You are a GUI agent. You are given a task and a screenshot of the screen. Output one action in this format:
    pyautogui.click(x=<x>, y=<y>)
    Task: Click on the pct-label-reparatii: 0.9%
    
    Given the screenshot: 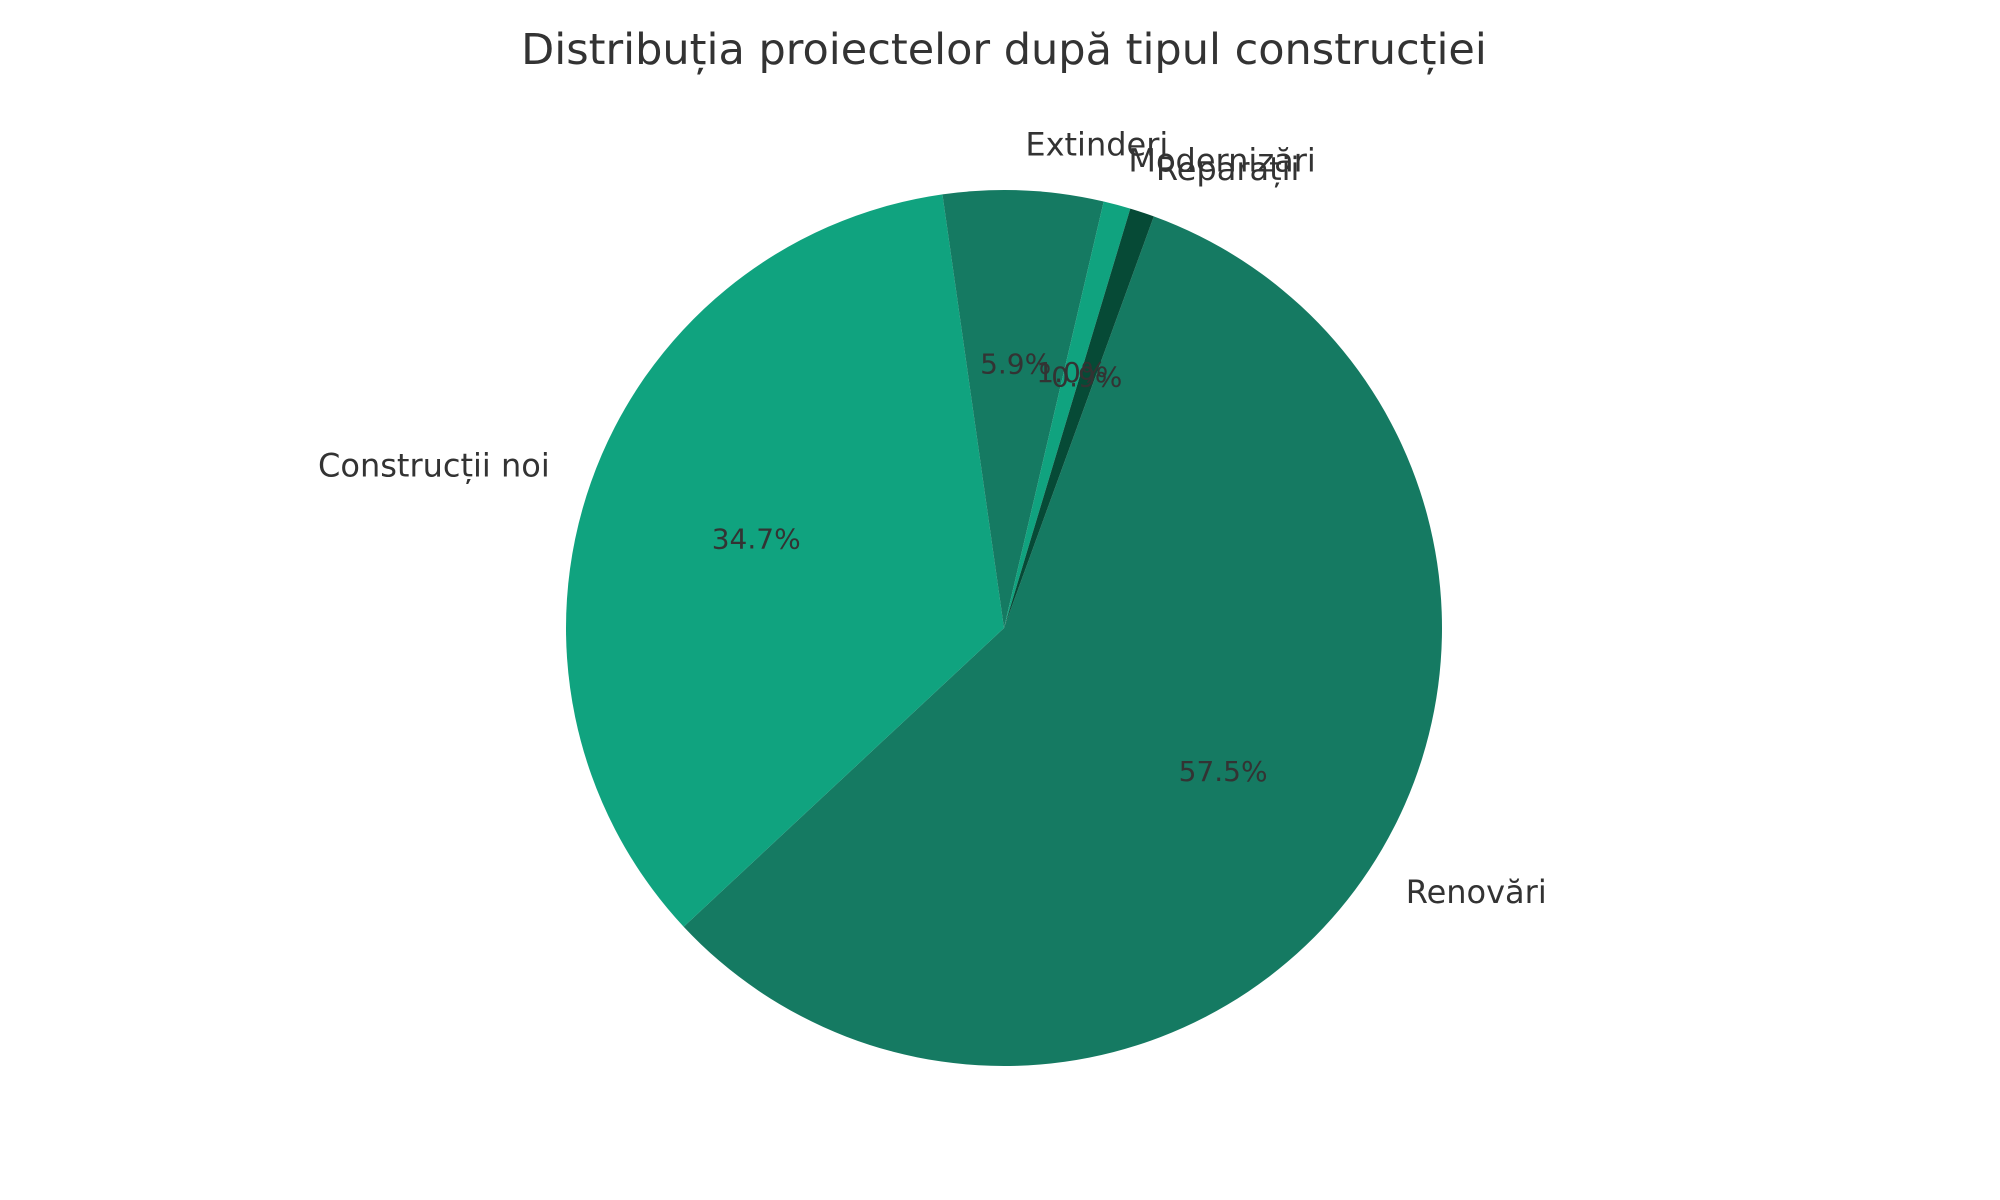 What is the action you would take?
    pyautogui.click(x=1086, y=377)
    